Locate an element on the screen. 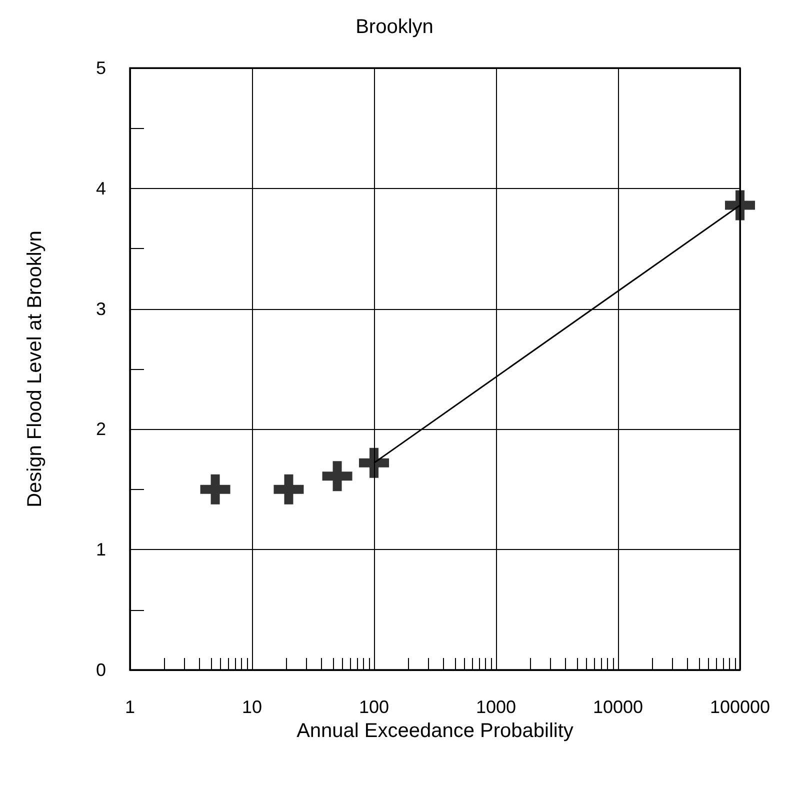 Image resolution: width=789 pixels, height=785 pixels. y-tick-label: 1 is located at coordinates (101, 550).